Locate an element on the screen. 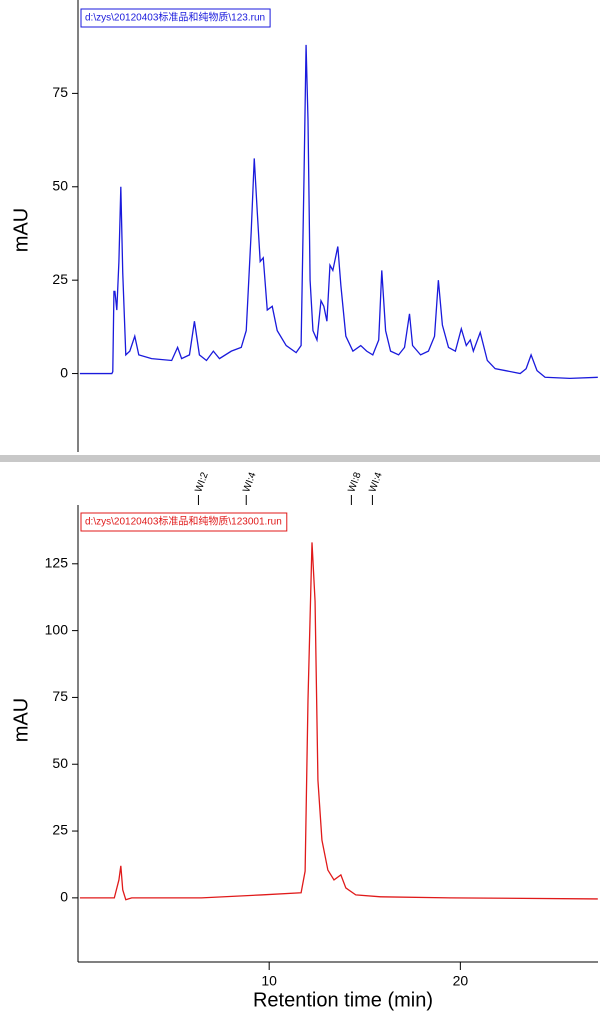 This screenshot has width=600, height=1021. legend-entry: d:\zys\20120403标准品和纯物质\123001.run is located at coordinates (183, 521).